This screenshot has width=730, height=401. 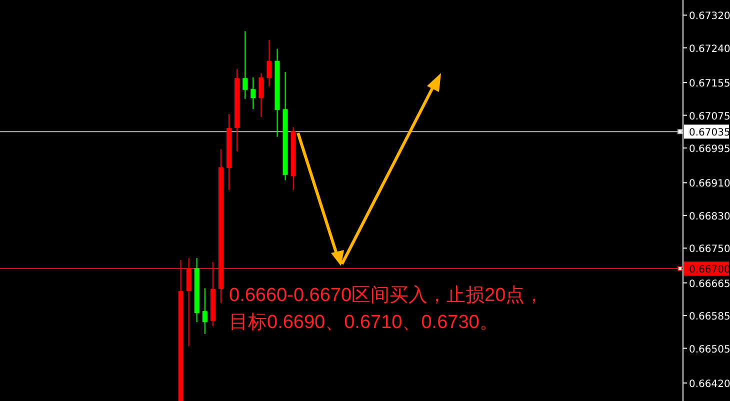 I want to click on annotation: 0.6660-0.6670区间买入，止损20点，, so click(x=386, y=295).